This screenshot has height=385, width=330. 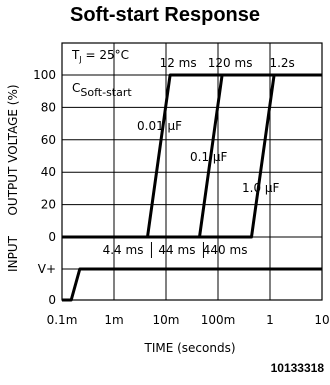 What do you see at coordinates (123, 250) in the screenshot?
I see `delay-label: 4.4 ms` at bounding box center [123, 250].